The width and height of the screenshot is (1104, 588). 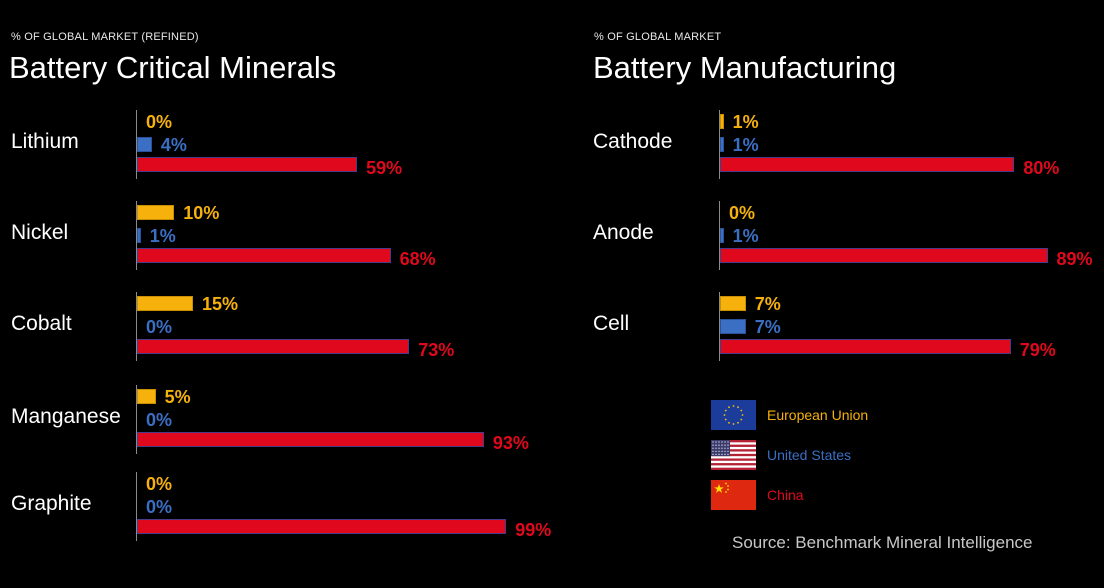 I want to click on category-label-manganese: Manganese, so click(x=66, y=416).